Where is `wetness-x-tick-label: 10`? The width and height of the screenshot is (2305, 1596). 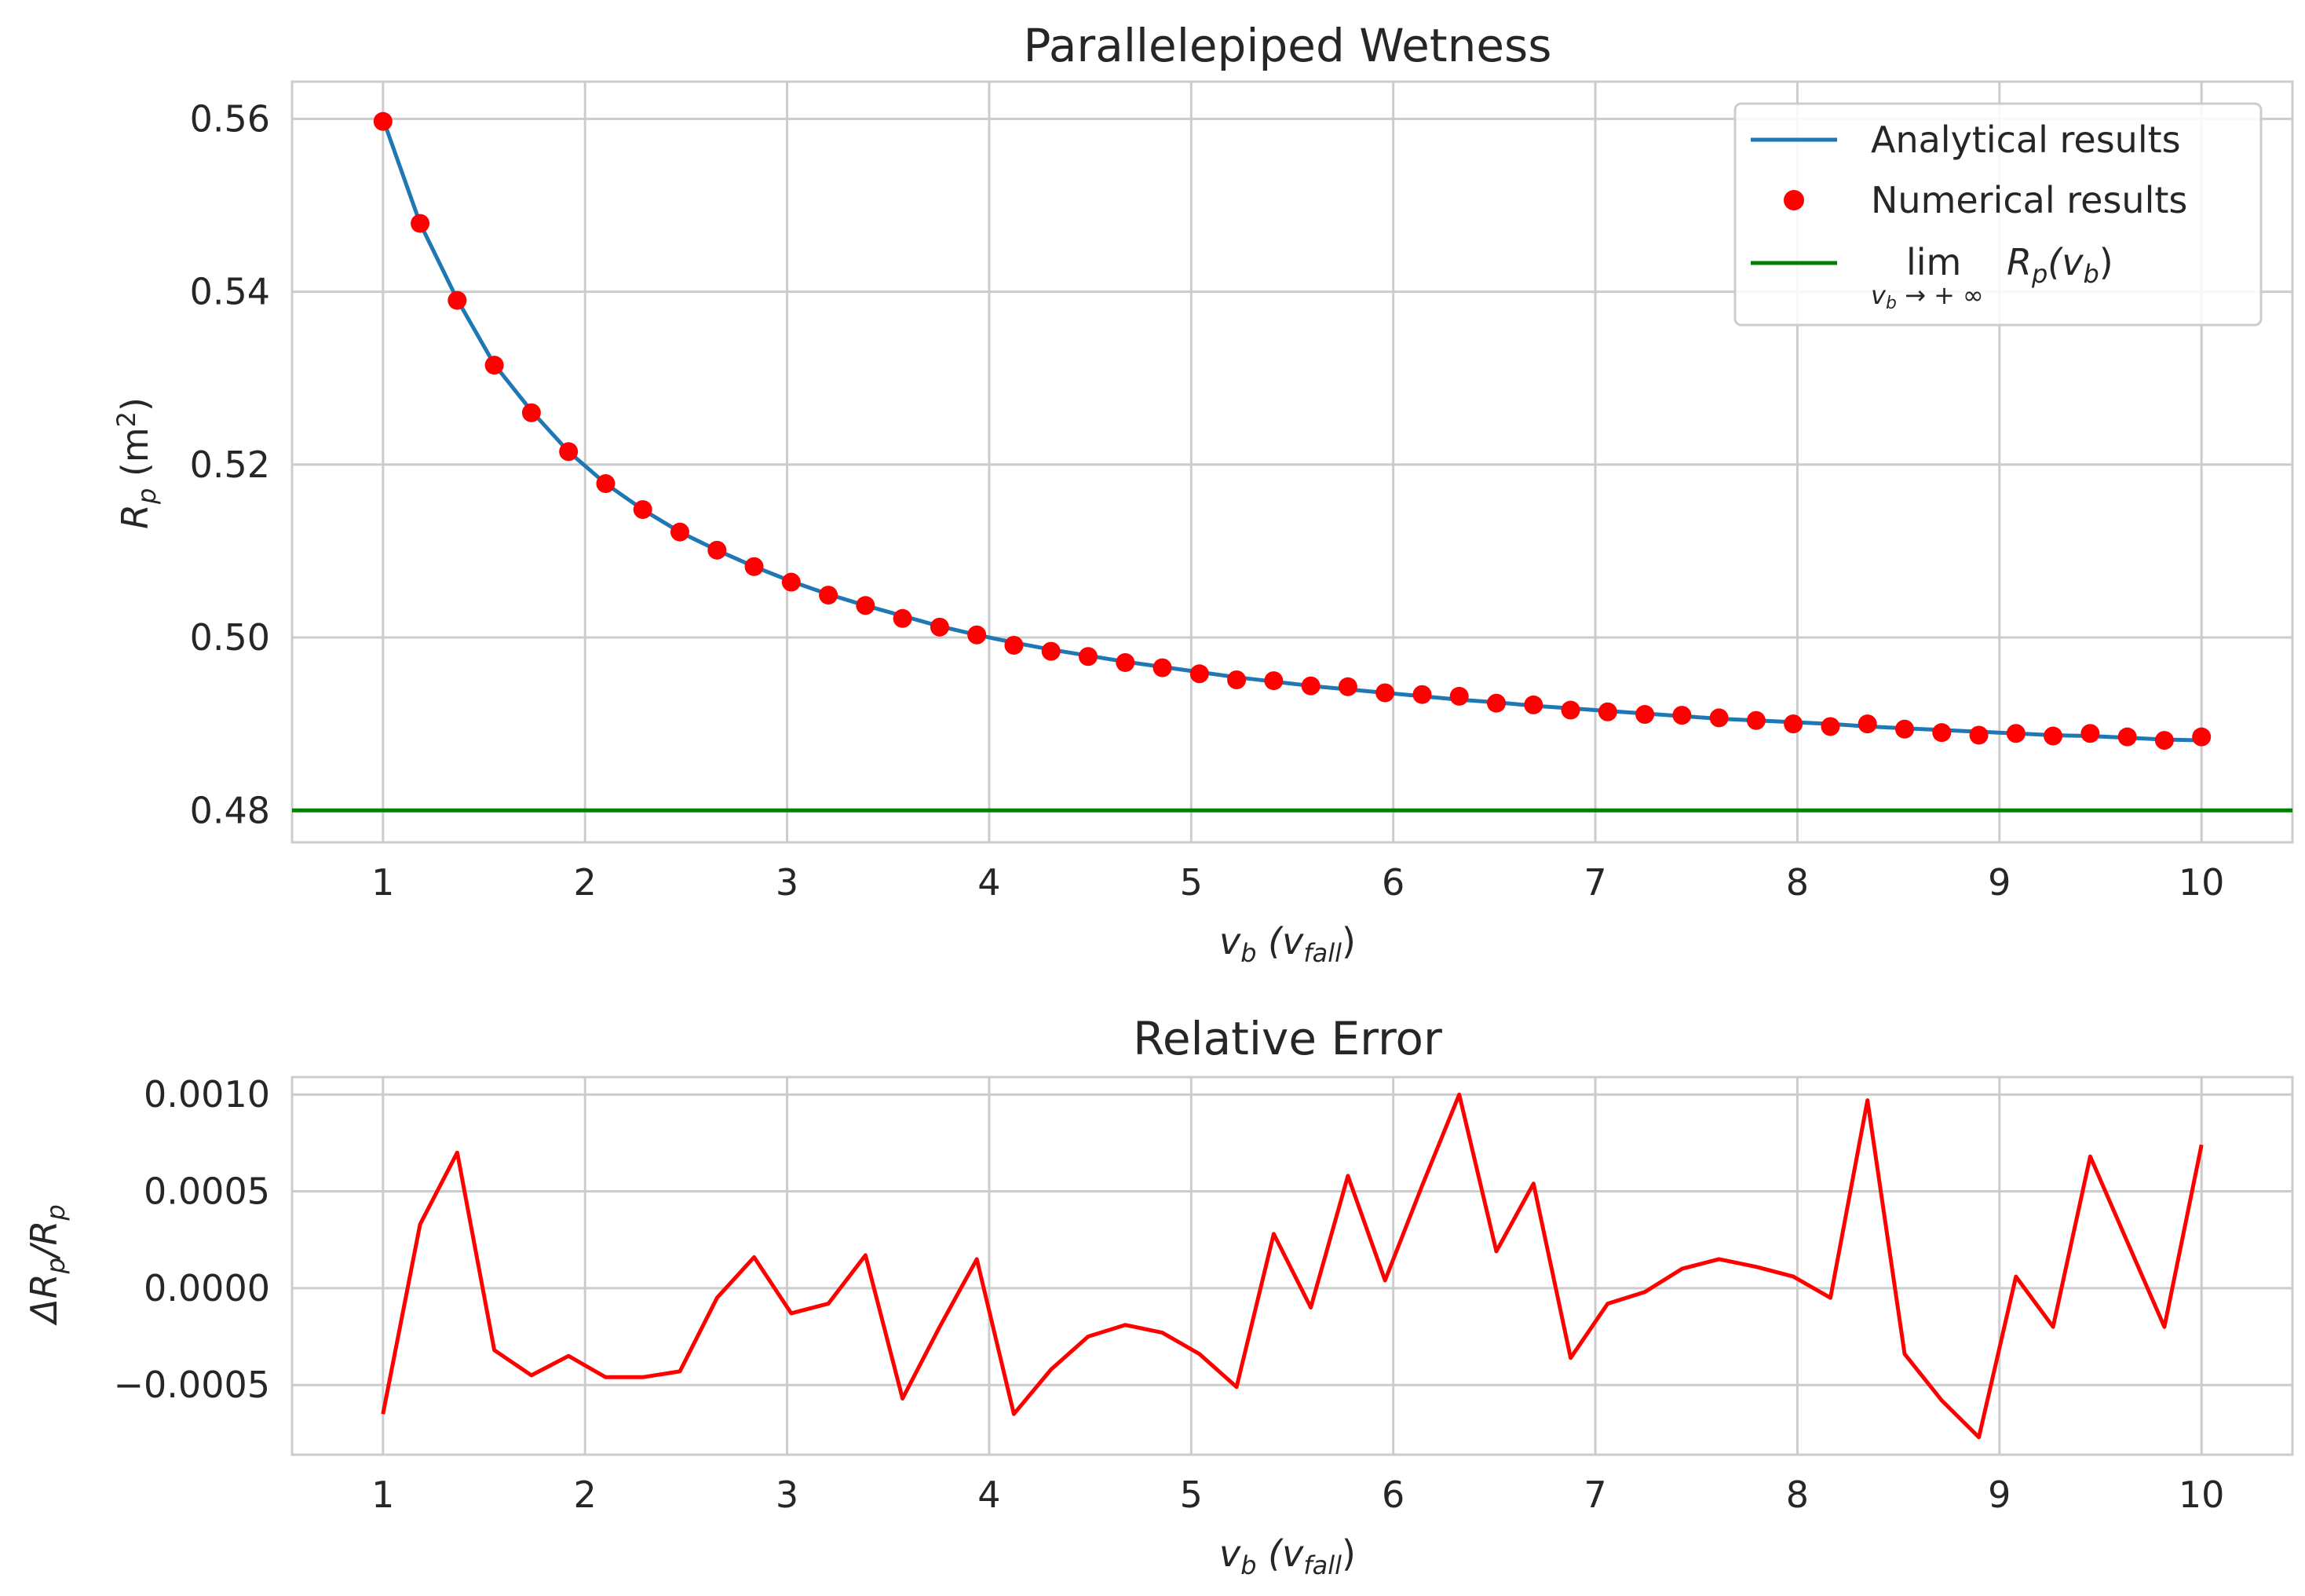
wetness-x-tick-label: 10 is located at coordinates (2202, 882).